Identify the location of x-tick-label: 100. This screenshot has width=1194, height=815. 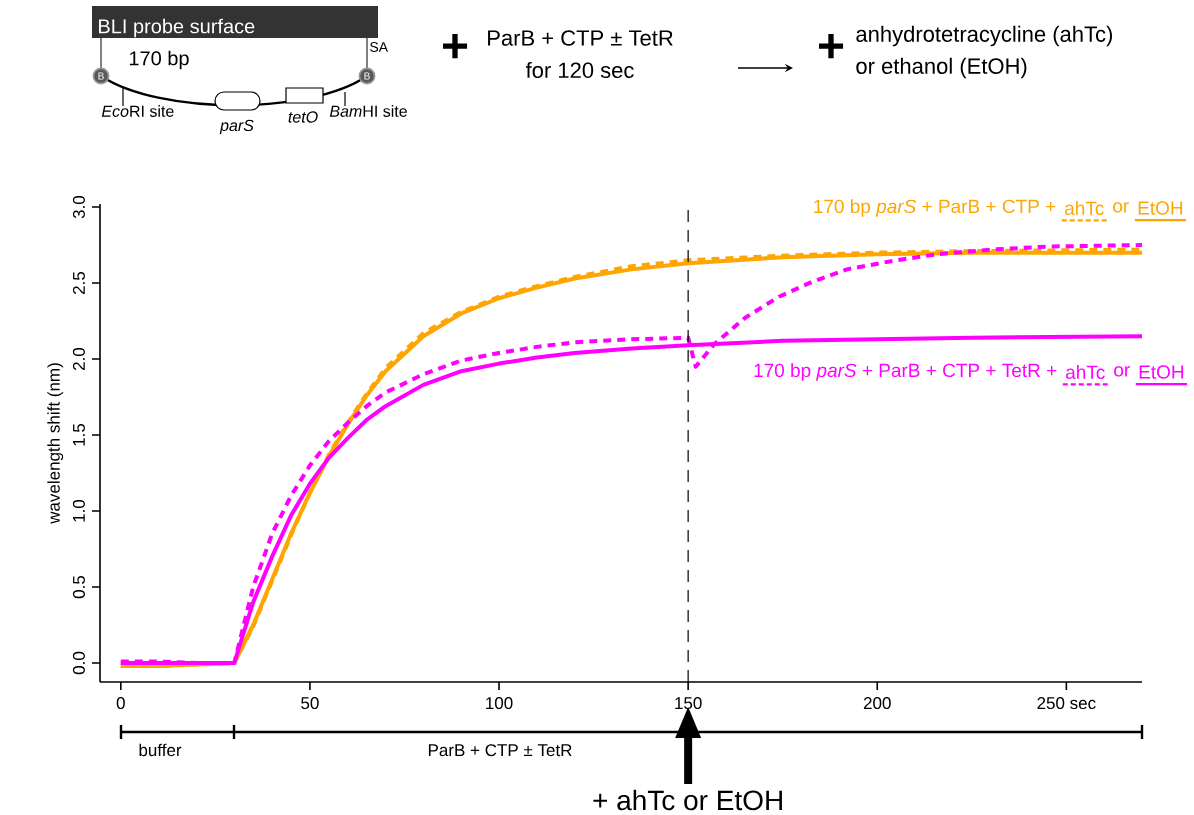
(499, 703).